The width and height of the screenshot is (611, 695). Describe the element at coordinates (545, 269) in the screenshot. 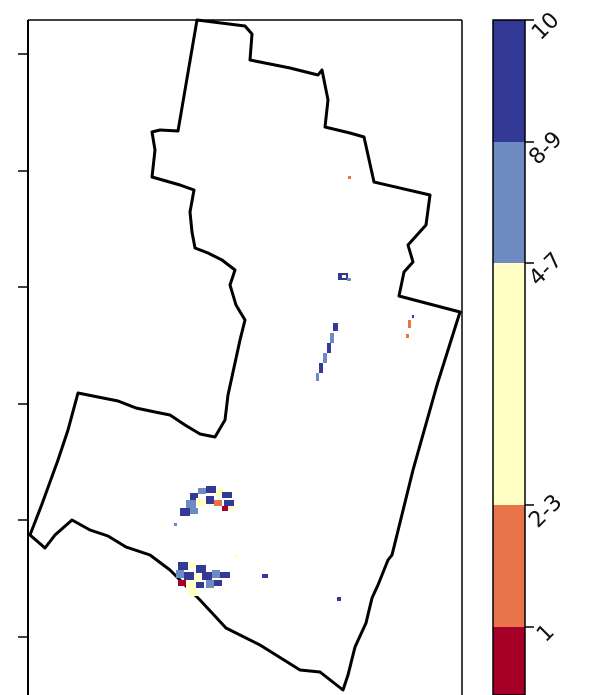

I see `colorbar-label: 4-7` at that location.